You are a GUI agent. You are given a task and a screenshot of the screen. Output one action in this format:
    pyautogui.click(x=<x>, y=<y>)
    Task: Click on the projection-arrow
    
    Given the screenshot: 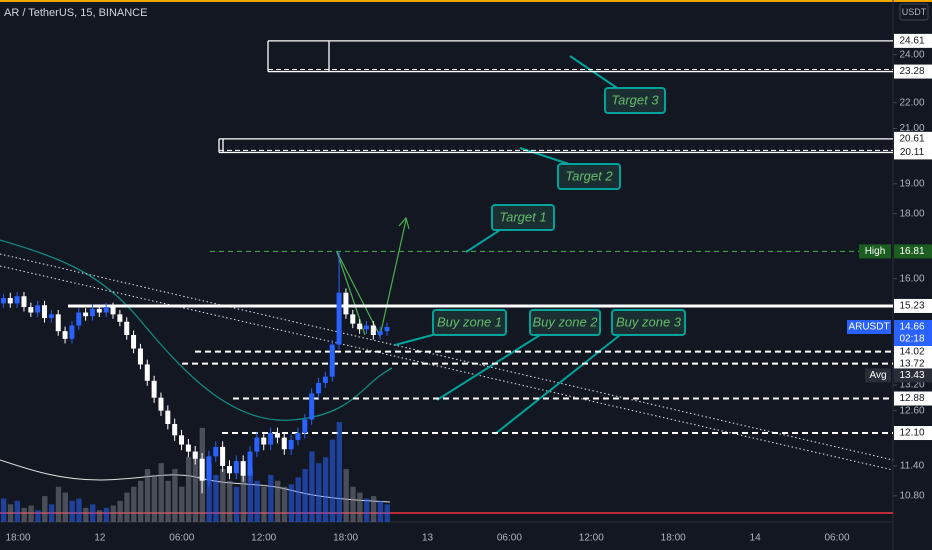 What is the action you would take?
    pyautogui.click(x=351, y=293)
    